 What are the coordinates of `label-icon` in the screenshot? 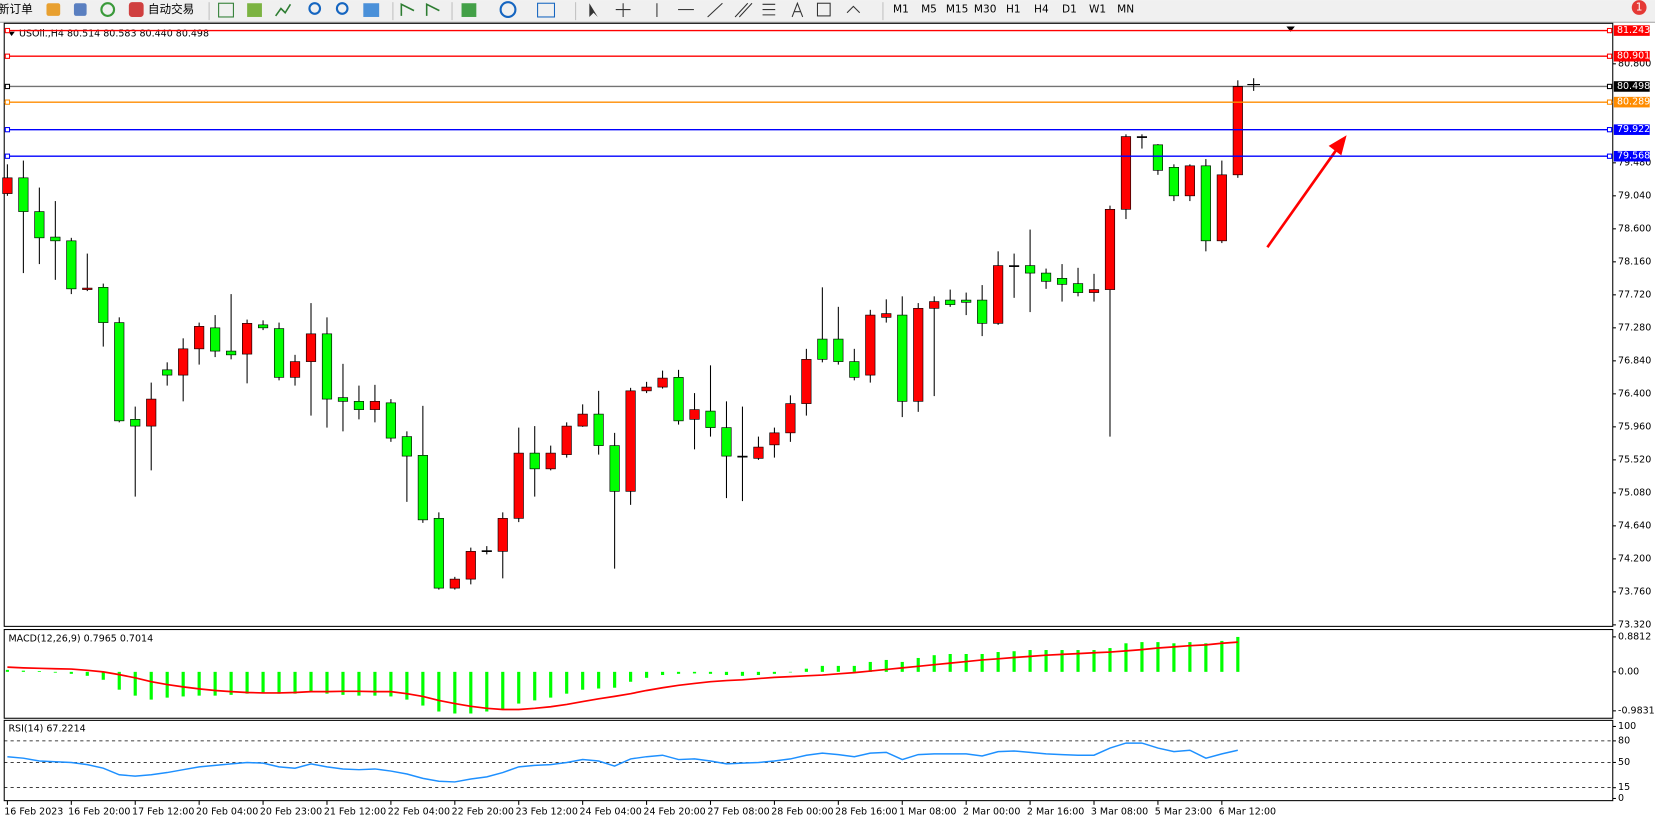 It's located at (823, 9).